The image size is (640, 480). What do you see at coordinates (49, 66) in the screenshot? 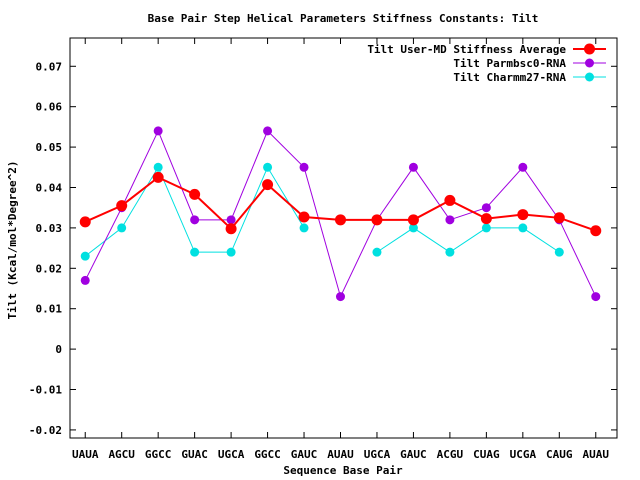
I see `y-tick-label: 0.07` at bounding box center [49, 66].